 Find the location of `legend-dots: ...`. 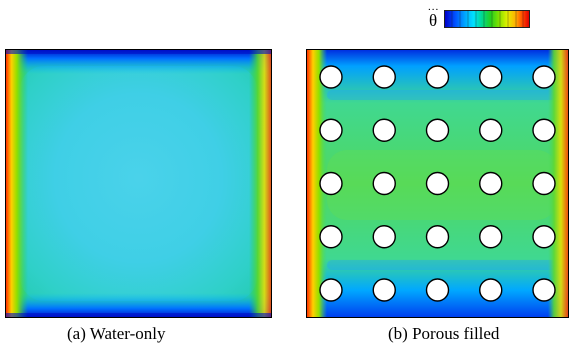

legend-dots: ... is located at coordinates (434, 7).